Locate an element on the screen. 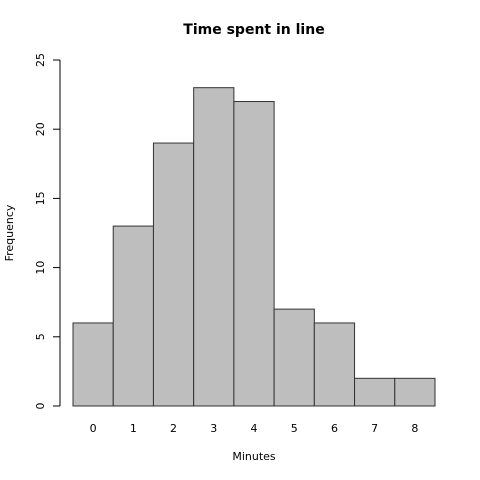 Image resolution: width=480 pixels, height=480 pixels. x-tick-label: 3 is located at coordinates (213, 428).